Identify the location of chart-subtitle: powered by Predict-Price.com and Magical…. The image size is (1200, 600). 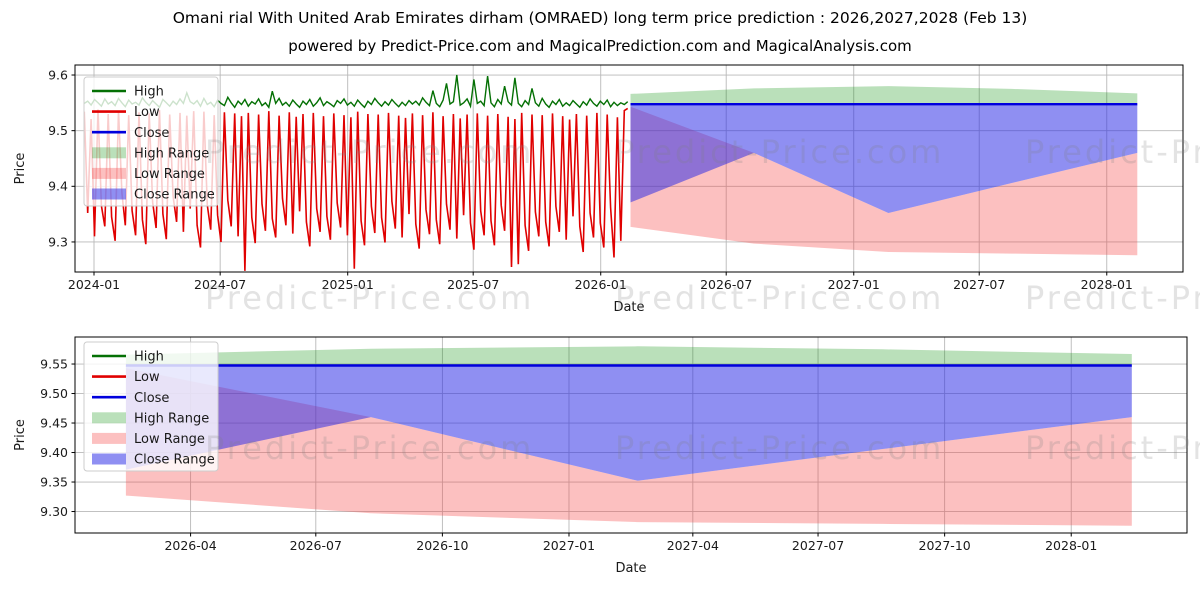
(600, 46).